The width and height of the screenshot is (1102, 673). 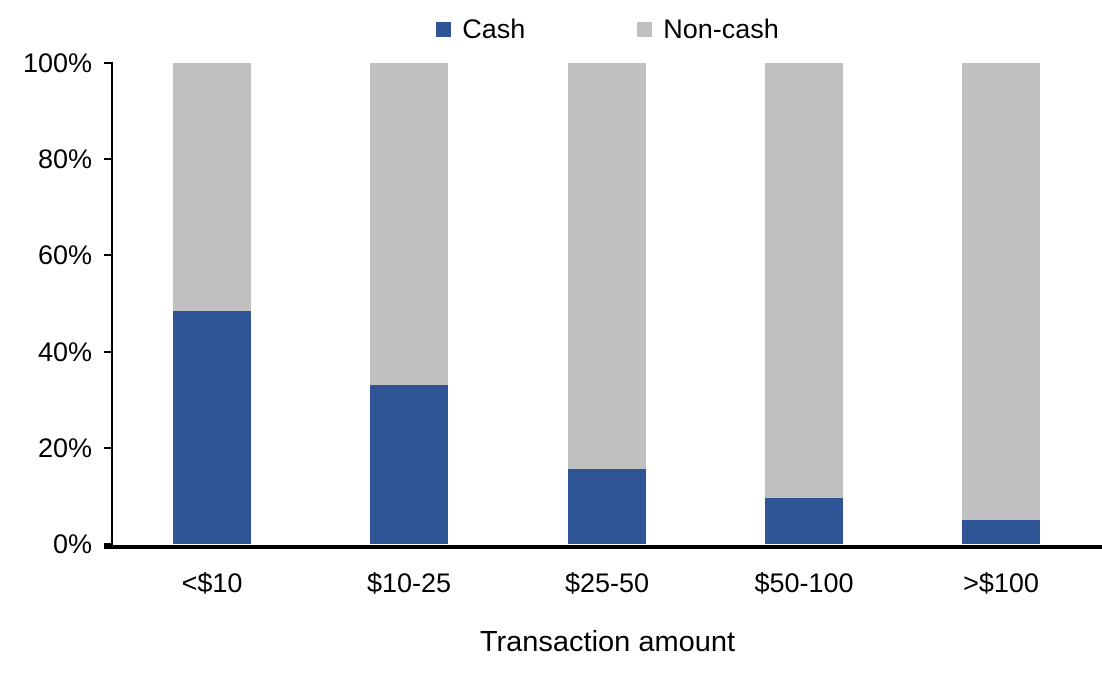 I want to click on bar--25-50, so click(x=607, y=303).